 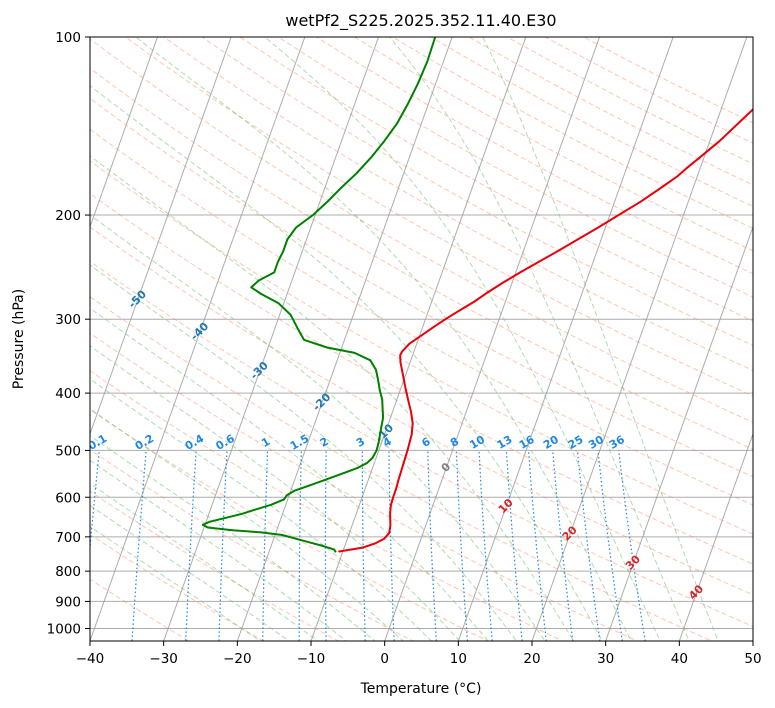 What do you see at coordinates (68, 320) in the screenshot?
I see `y-tick-label: 300` at bounding box center [68, 320].